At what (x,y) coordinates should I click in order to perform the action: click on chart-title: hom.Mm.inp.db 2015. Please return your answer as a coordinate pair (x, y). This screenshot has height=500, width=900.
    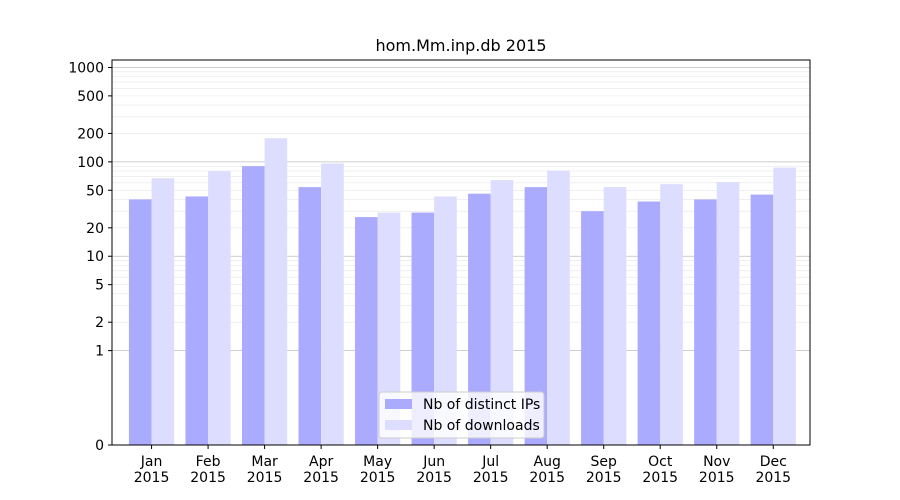
    Looking at the image, I should click on (460, 45).